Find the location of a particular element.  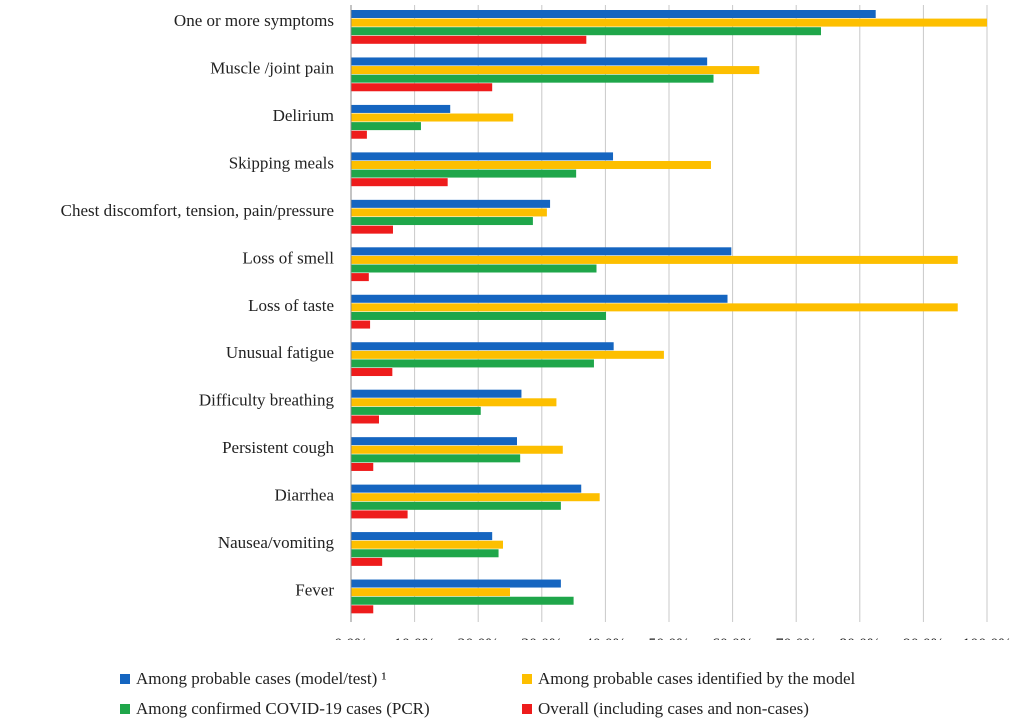

category-label: Chest discomfort, tension, pain/pressure is located at coordinates (197, 210).